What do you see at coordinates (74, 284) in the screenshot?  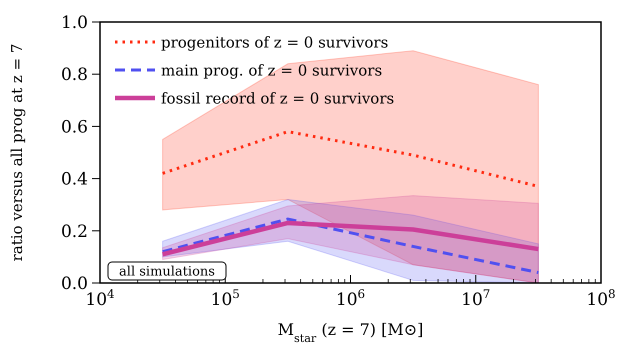 I see `y-tick-label: 0.0` at bounding box center [74, 284].